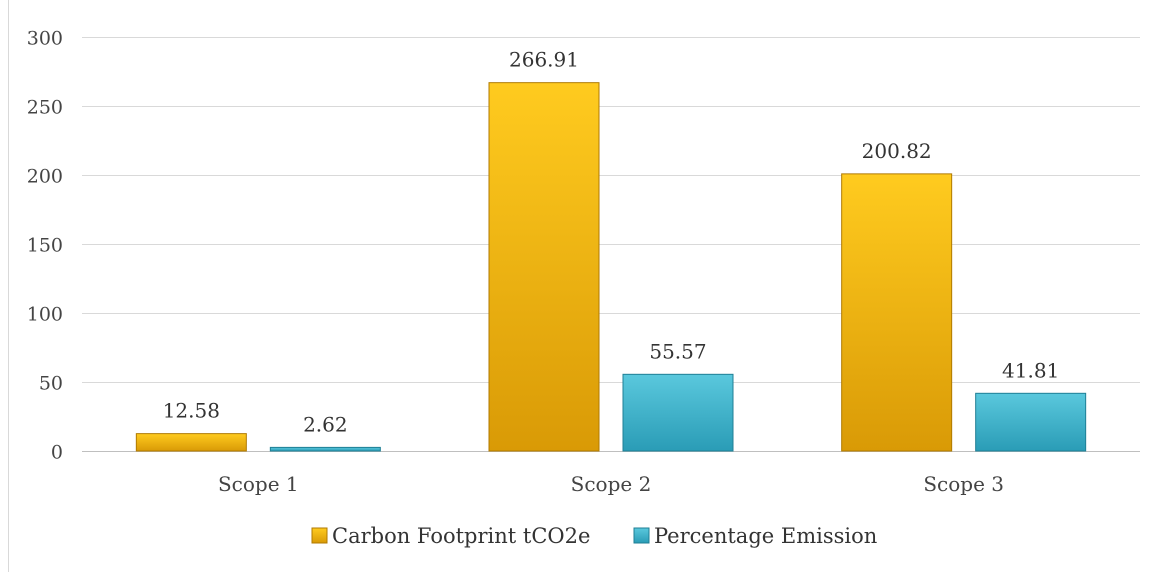  Describe the element at coordinates (319, 535) in the screenshot. I see `legend-swatch-carbon-footprint` at that location.